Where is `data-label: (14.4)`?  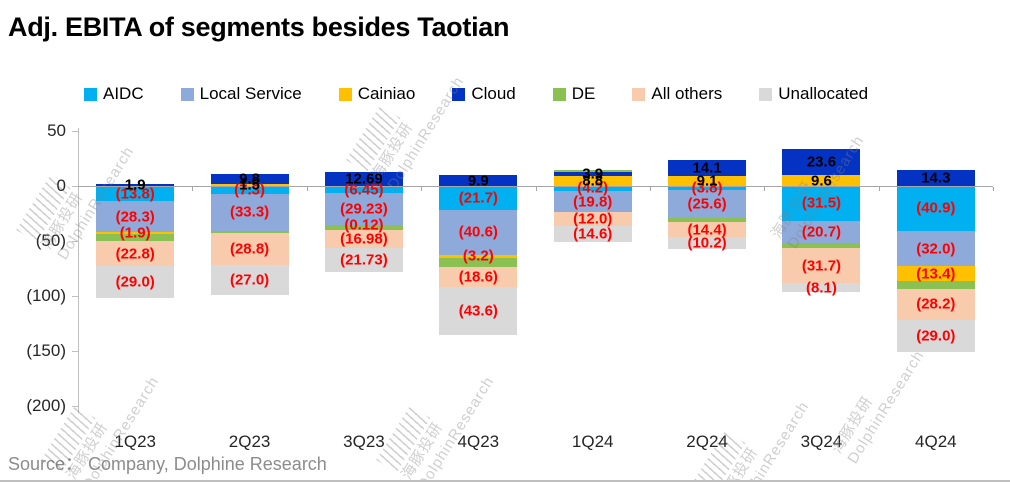 data-label: (14.4) is located at coordinates (707, 230).